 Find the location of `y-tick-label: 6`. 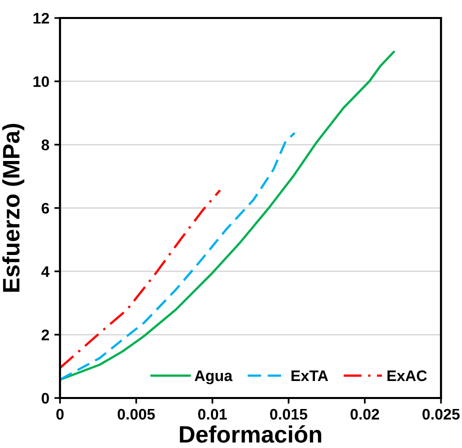

y-tick-label: 6 is located at coordinates (46, 208).